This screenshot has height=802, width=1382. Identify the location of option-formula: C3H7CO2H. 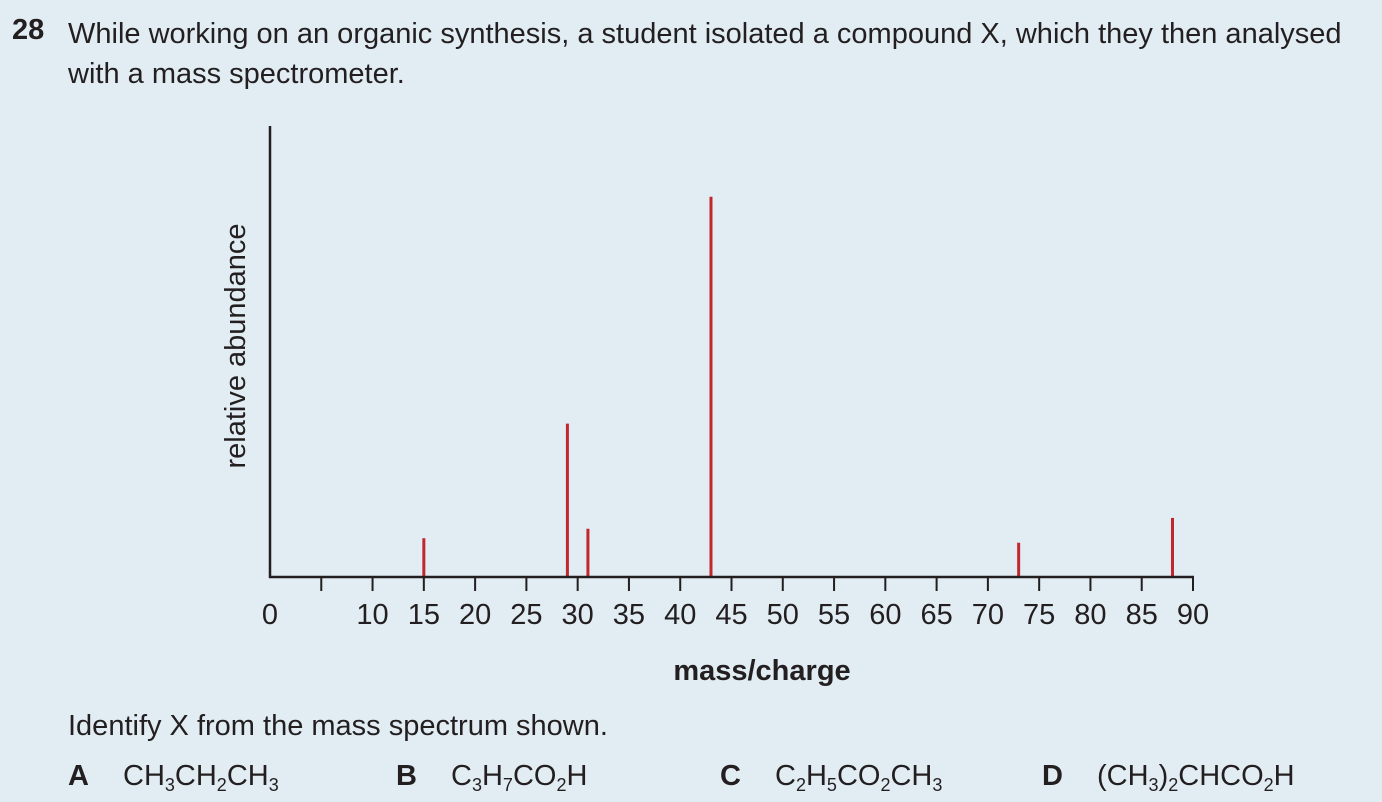
(519, 777).